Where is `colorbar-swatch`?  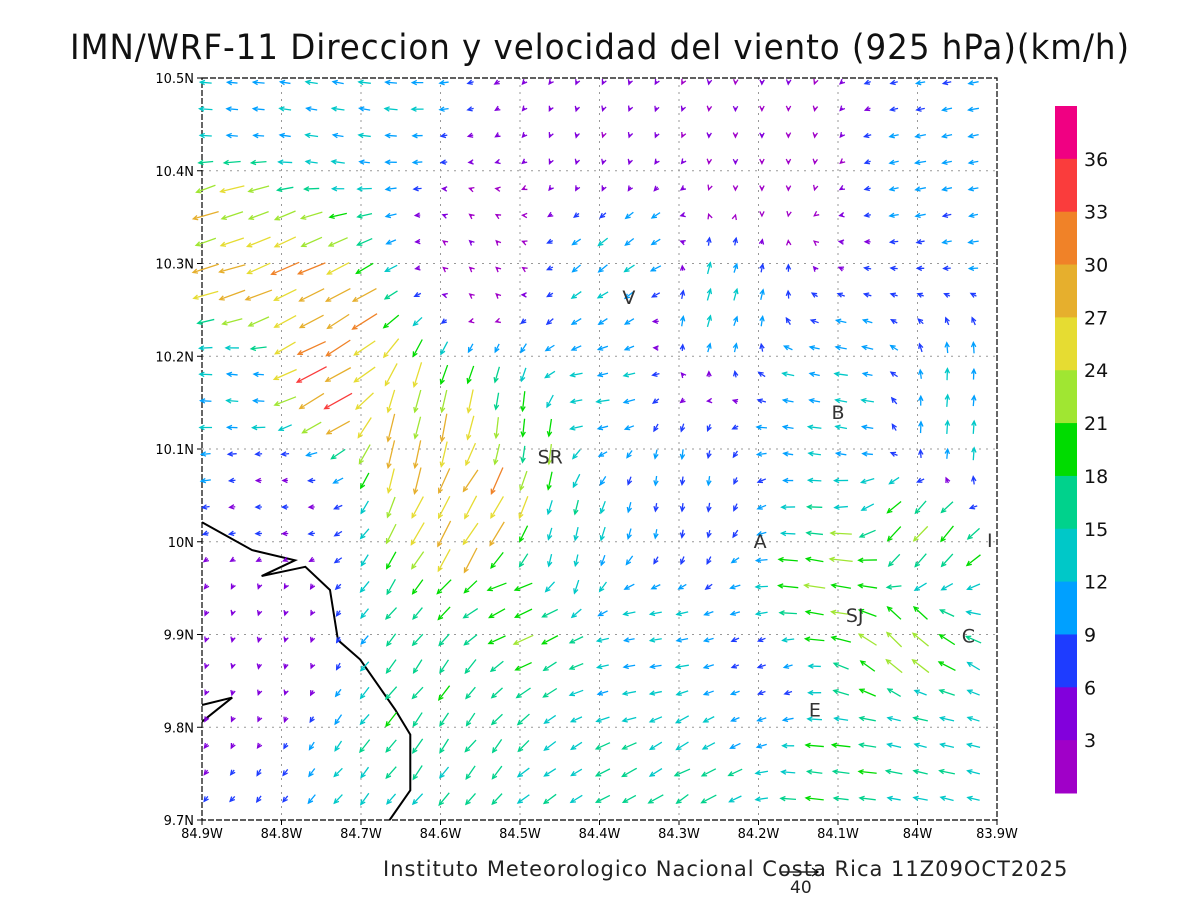
colorbar-swatch is located at coordinates (1066, 661).